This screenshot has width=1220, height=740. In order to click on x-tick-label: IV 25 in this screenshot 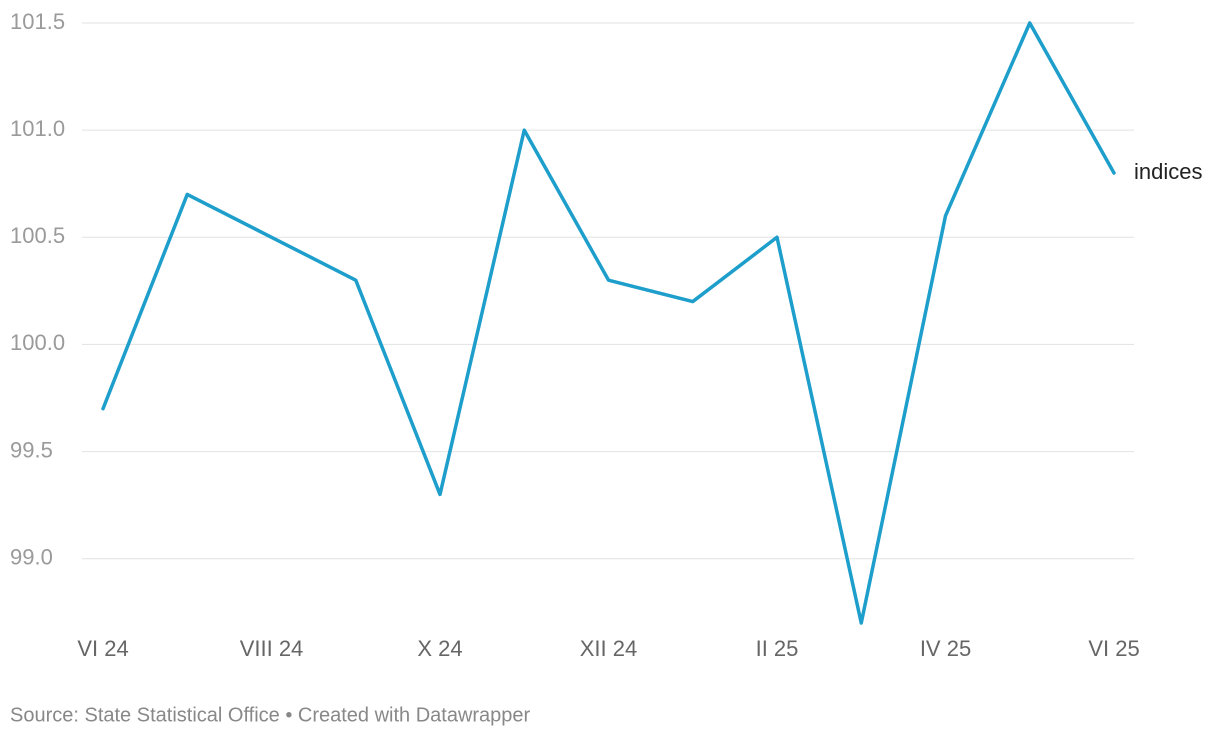, I will do `click(945, 648)`.